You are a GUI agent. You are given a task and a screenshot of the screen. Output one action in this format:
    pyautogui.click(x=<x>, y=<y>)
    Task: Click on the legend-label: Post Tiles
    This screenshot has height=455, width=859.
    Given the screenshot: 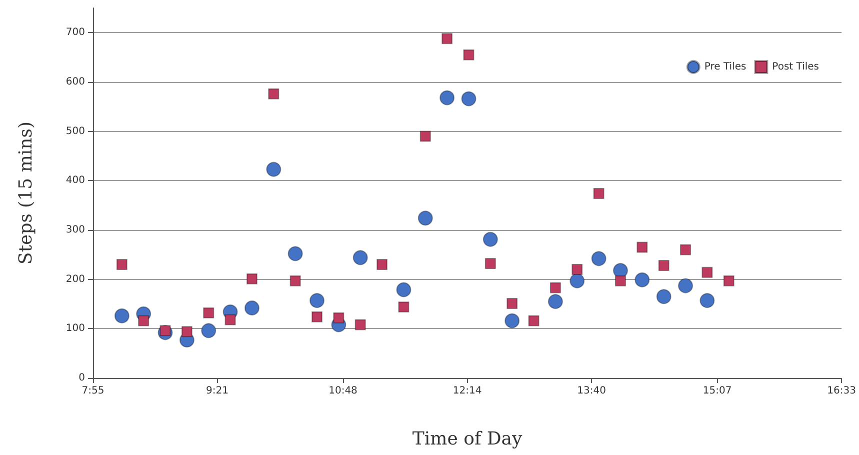 What is the action you would take?
    pyautogui.click(x=796, y=67)
    